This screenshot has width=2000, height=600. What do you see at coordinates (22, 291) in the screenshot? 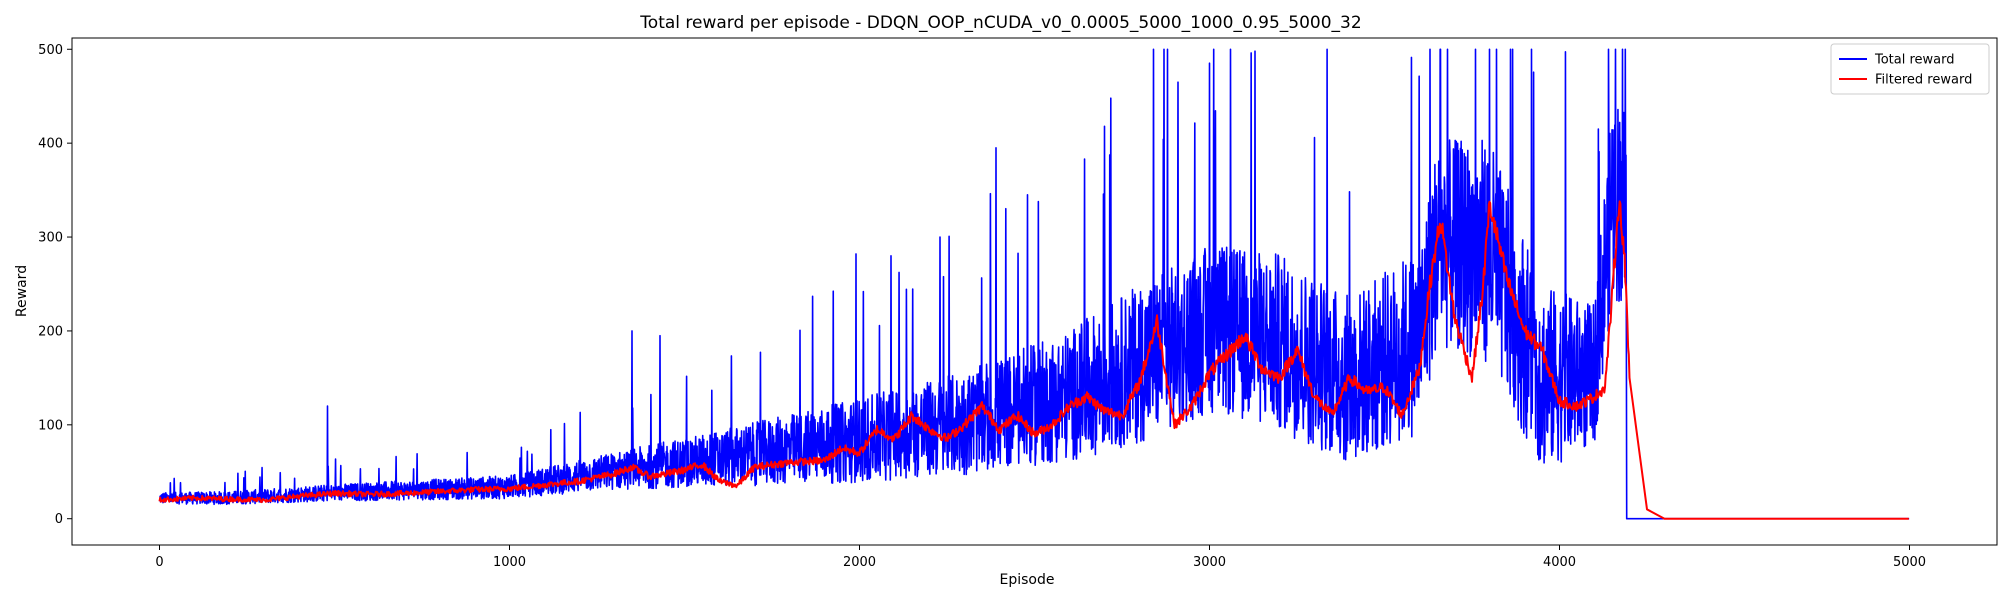
I see `y-axis-label: Reward` at bounding box center [22, 291].